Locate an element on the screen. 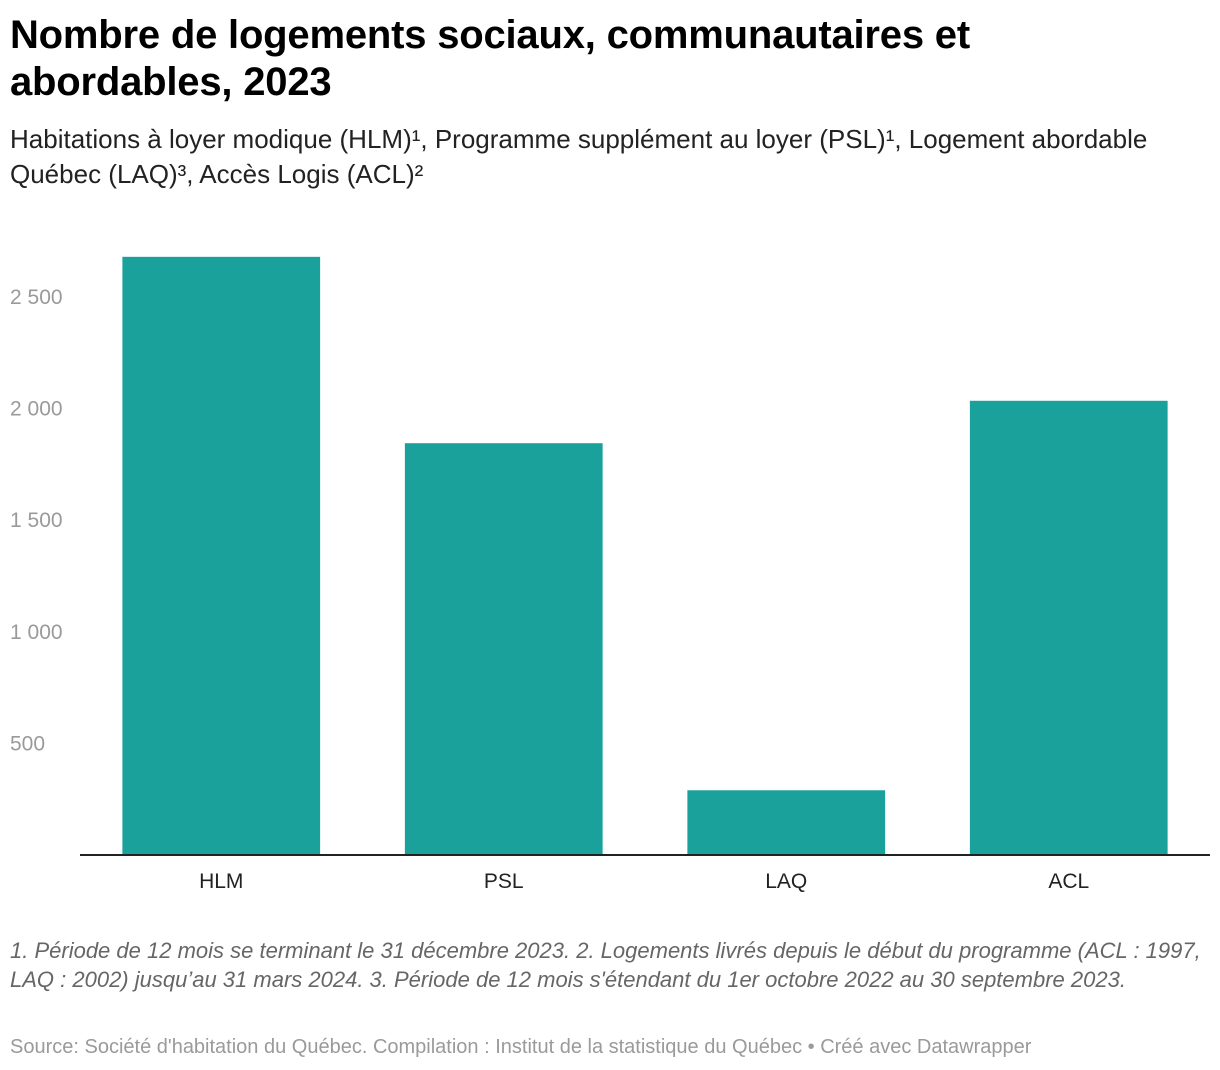 The height and width of the screenshot is (1070, 1220). y-tick-label: 2 000 is located at coordinates (36, 409).